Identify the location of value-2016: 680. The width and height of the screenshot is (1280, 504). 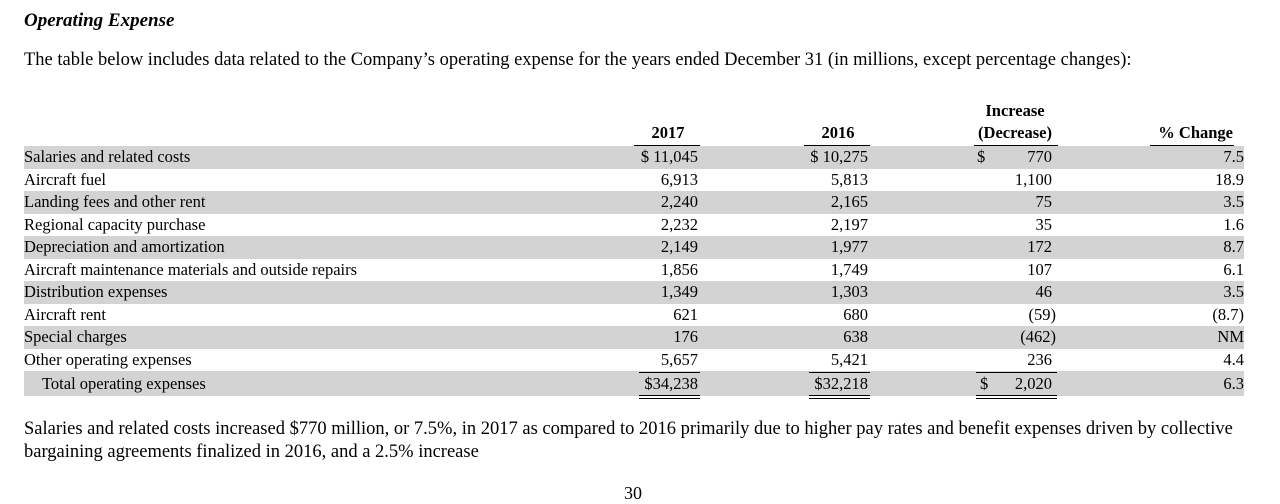
(855, 314).